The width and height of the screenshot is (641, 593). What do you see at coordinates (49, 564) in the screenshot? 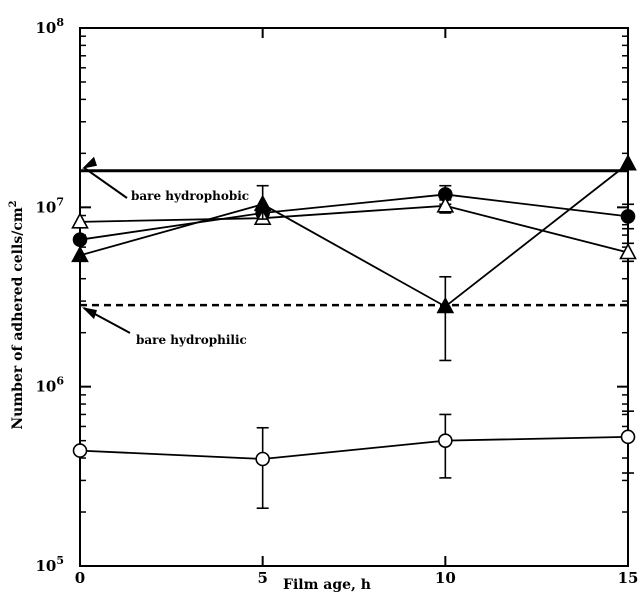
I see `y-tick-label: 10⁵` at bounding box center [49, 564].